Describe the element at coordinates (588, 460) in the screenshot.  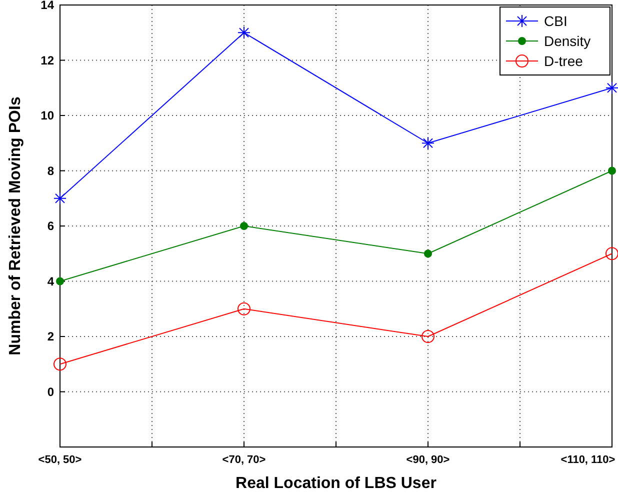
I see `x-tick-label: <110, 110>` at that location.